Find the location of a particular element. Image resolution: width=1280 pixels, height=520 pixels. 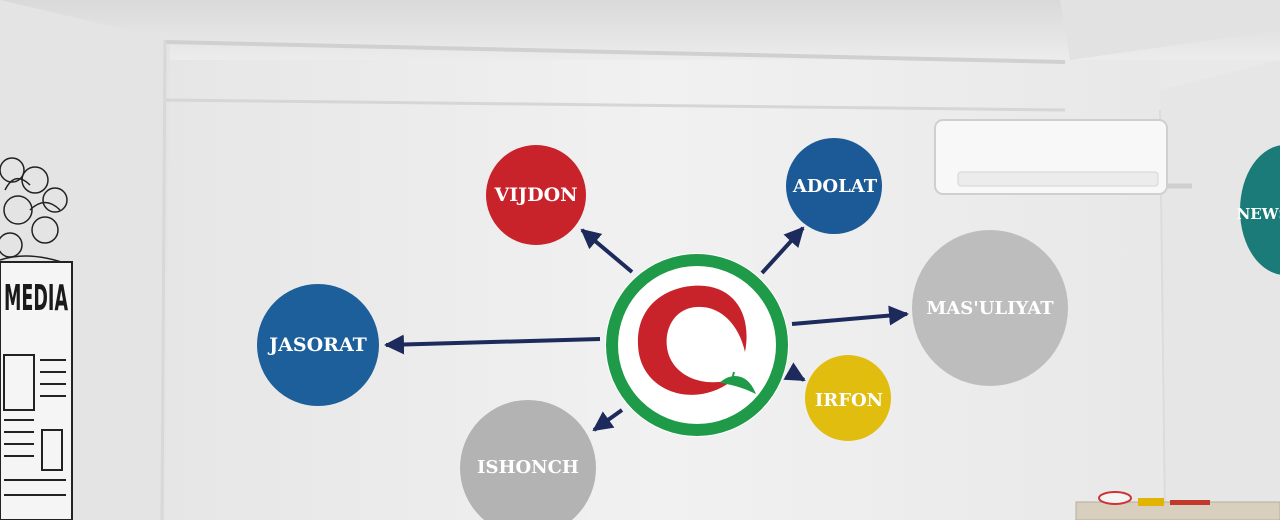

ceiling-right is located at coordinates (1170, 30).